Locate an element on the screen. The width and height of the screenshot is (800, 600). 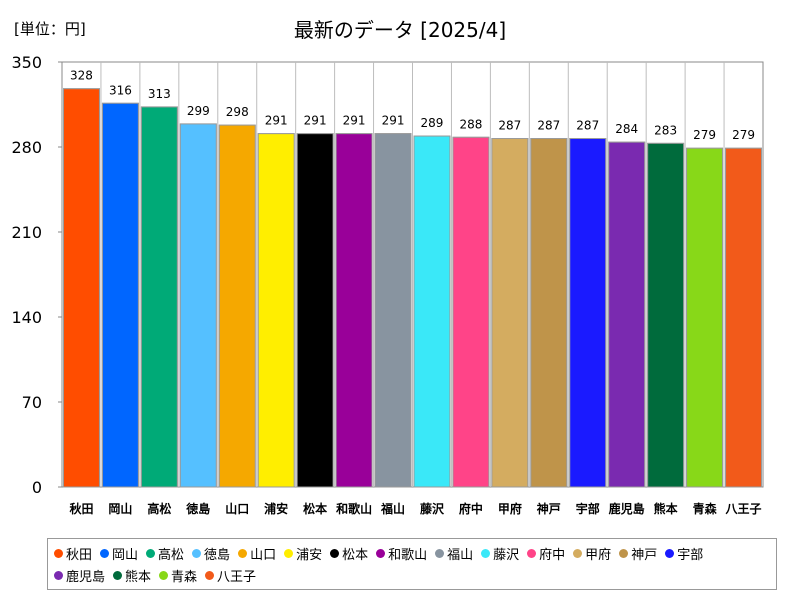
y-tick-label: 0 is located at coordinates (37, 487).